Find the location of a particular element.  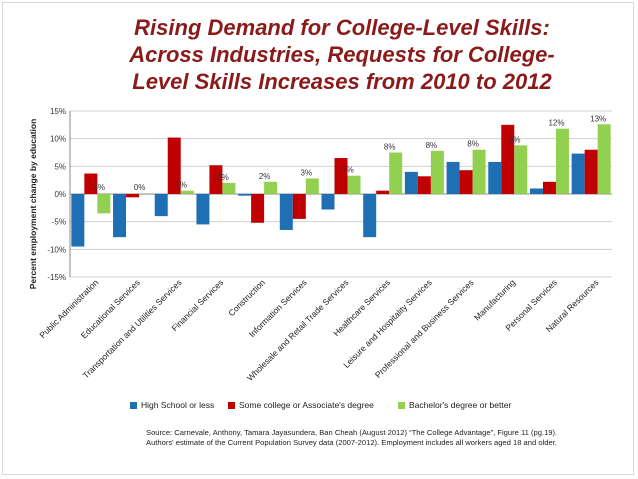

bar-bachelor-s-degree-or-better-construction is located at coordinates (271, 187).